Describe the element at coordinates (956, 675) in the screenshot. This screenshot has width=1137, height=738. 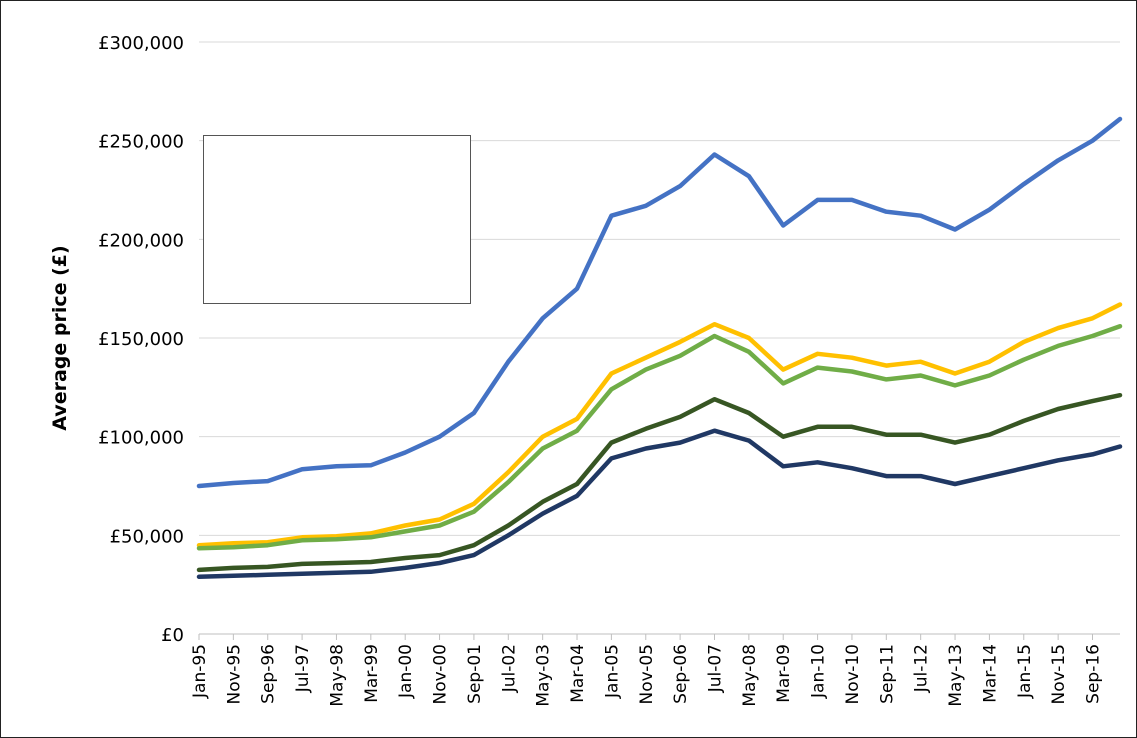
I see `x-tick-label: May-13` at that location.